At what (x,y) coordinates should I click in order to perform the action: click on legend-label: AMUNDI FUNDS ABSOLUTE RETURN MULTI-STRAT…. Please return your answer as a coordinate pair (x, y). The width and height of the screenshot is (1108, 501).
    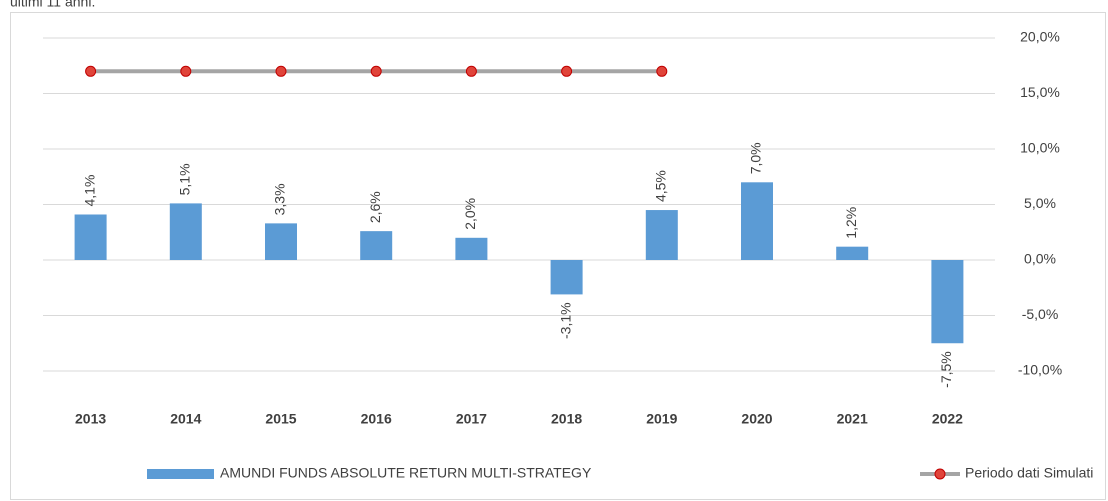
    Looking at the image, I should click on (406, 473).